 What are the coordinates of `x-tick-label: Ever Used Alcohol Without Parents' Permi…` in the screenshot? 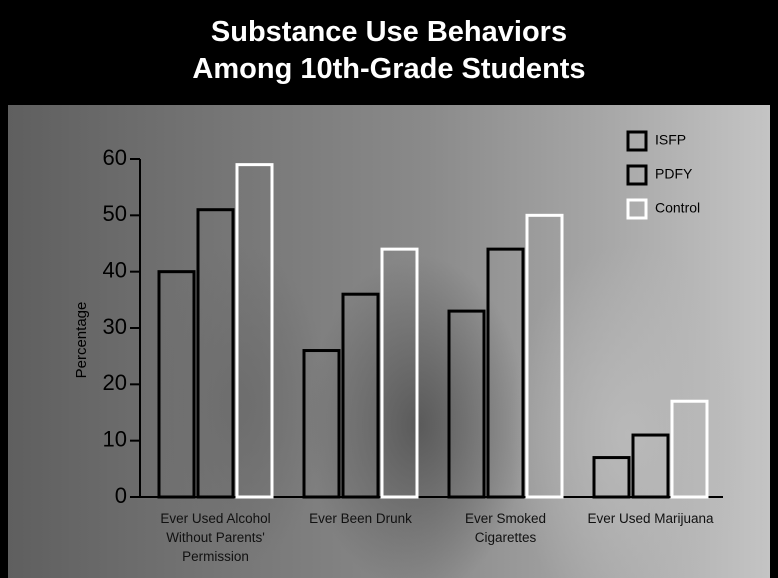 It's located at (215, 537).